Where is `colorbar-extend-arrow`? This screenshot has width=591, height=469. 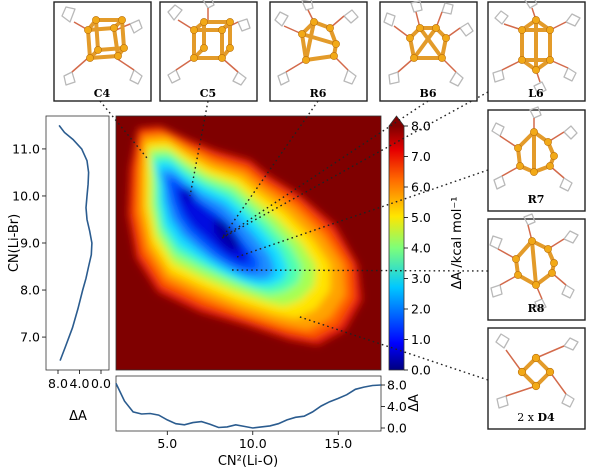 colorbar-extend-arrow is located at coordinates (396, 121).